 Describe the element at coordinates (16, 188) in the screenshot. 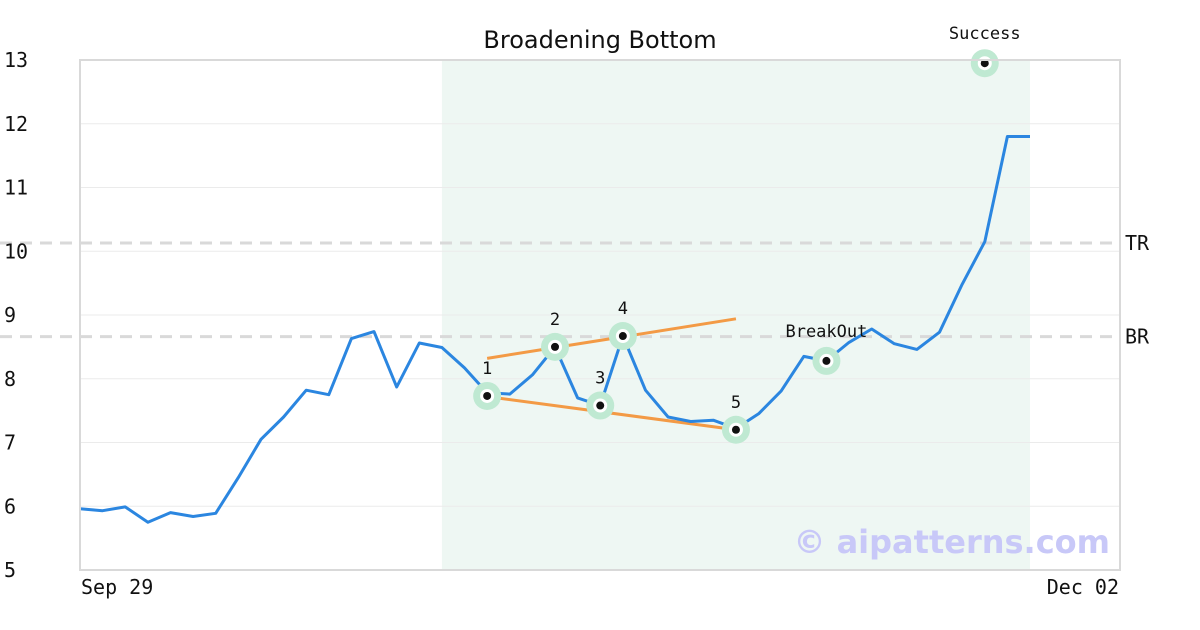

I see `y-tick-label: 11` at that location.